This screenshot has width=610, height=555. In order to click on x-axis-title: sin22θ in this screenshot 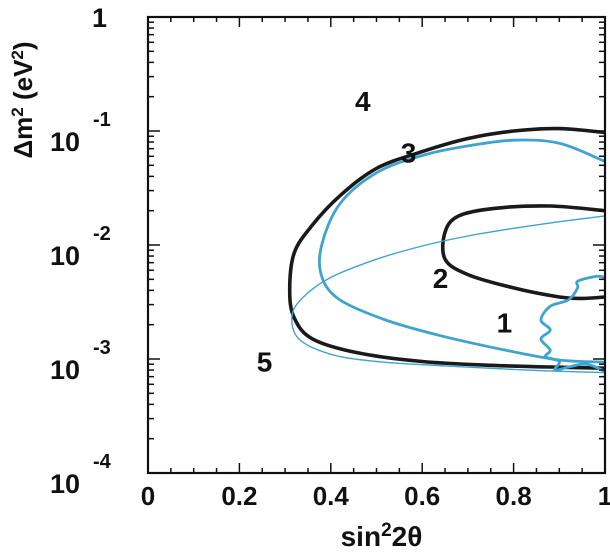, I will do `click(382, 536)`.